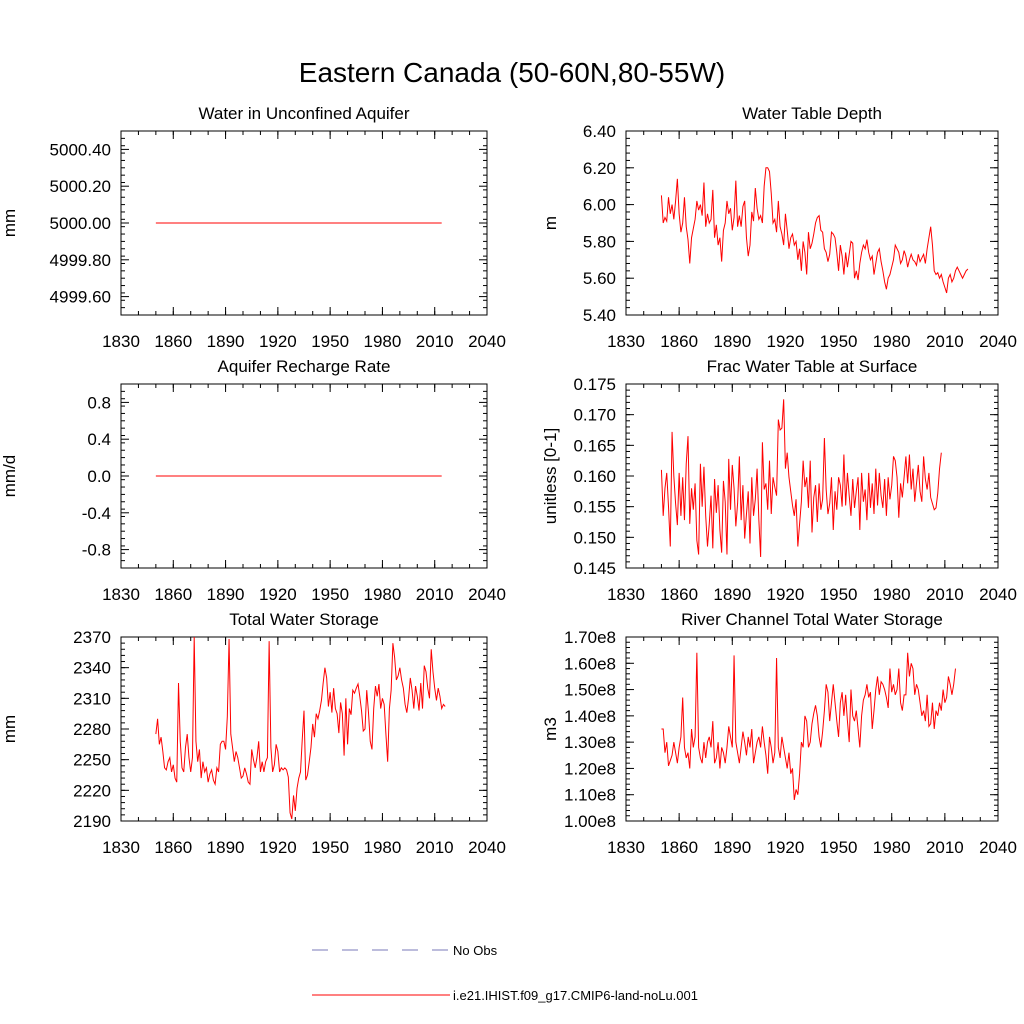  I want to click on y-tick-label: 1.70e8, so click(590, 637).